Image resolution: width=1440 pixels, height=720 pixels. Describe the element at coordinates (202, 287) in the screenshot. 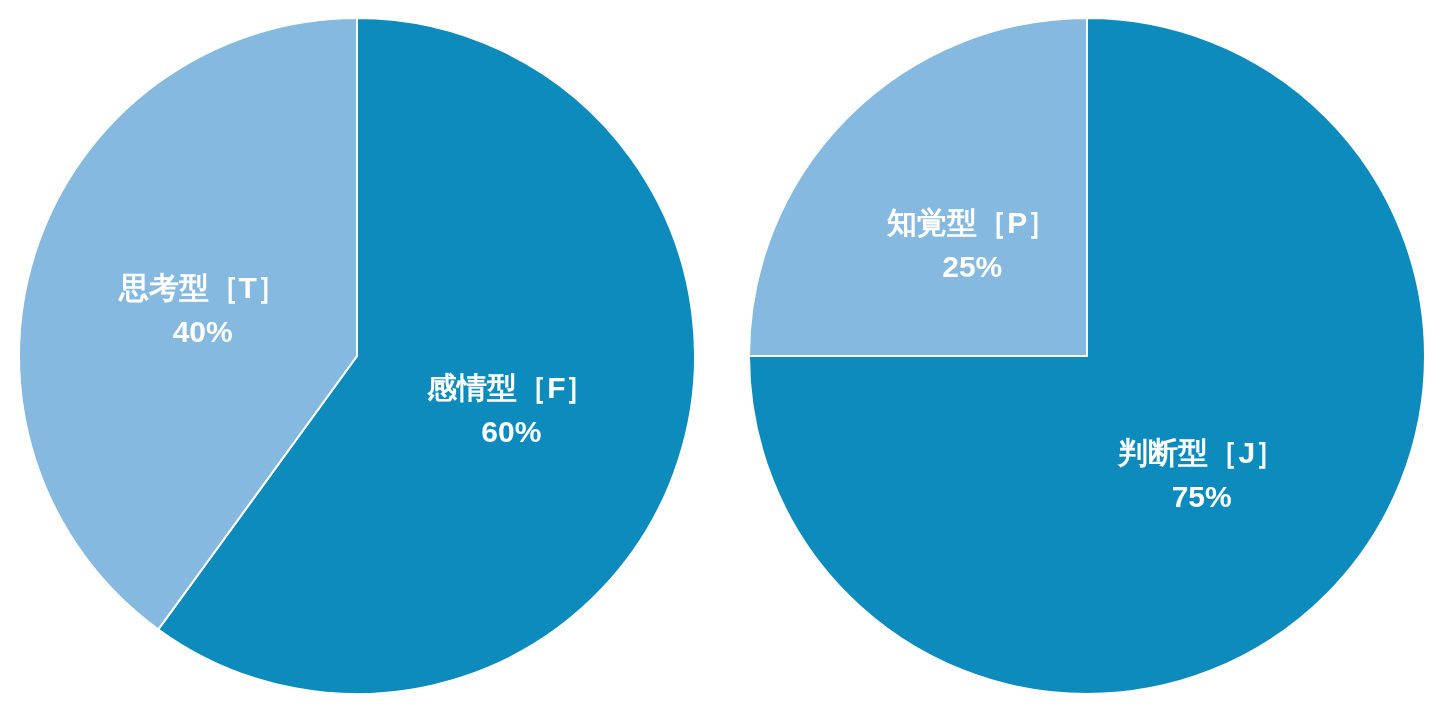

I see `slice-label: 思考型［T］` at that location.